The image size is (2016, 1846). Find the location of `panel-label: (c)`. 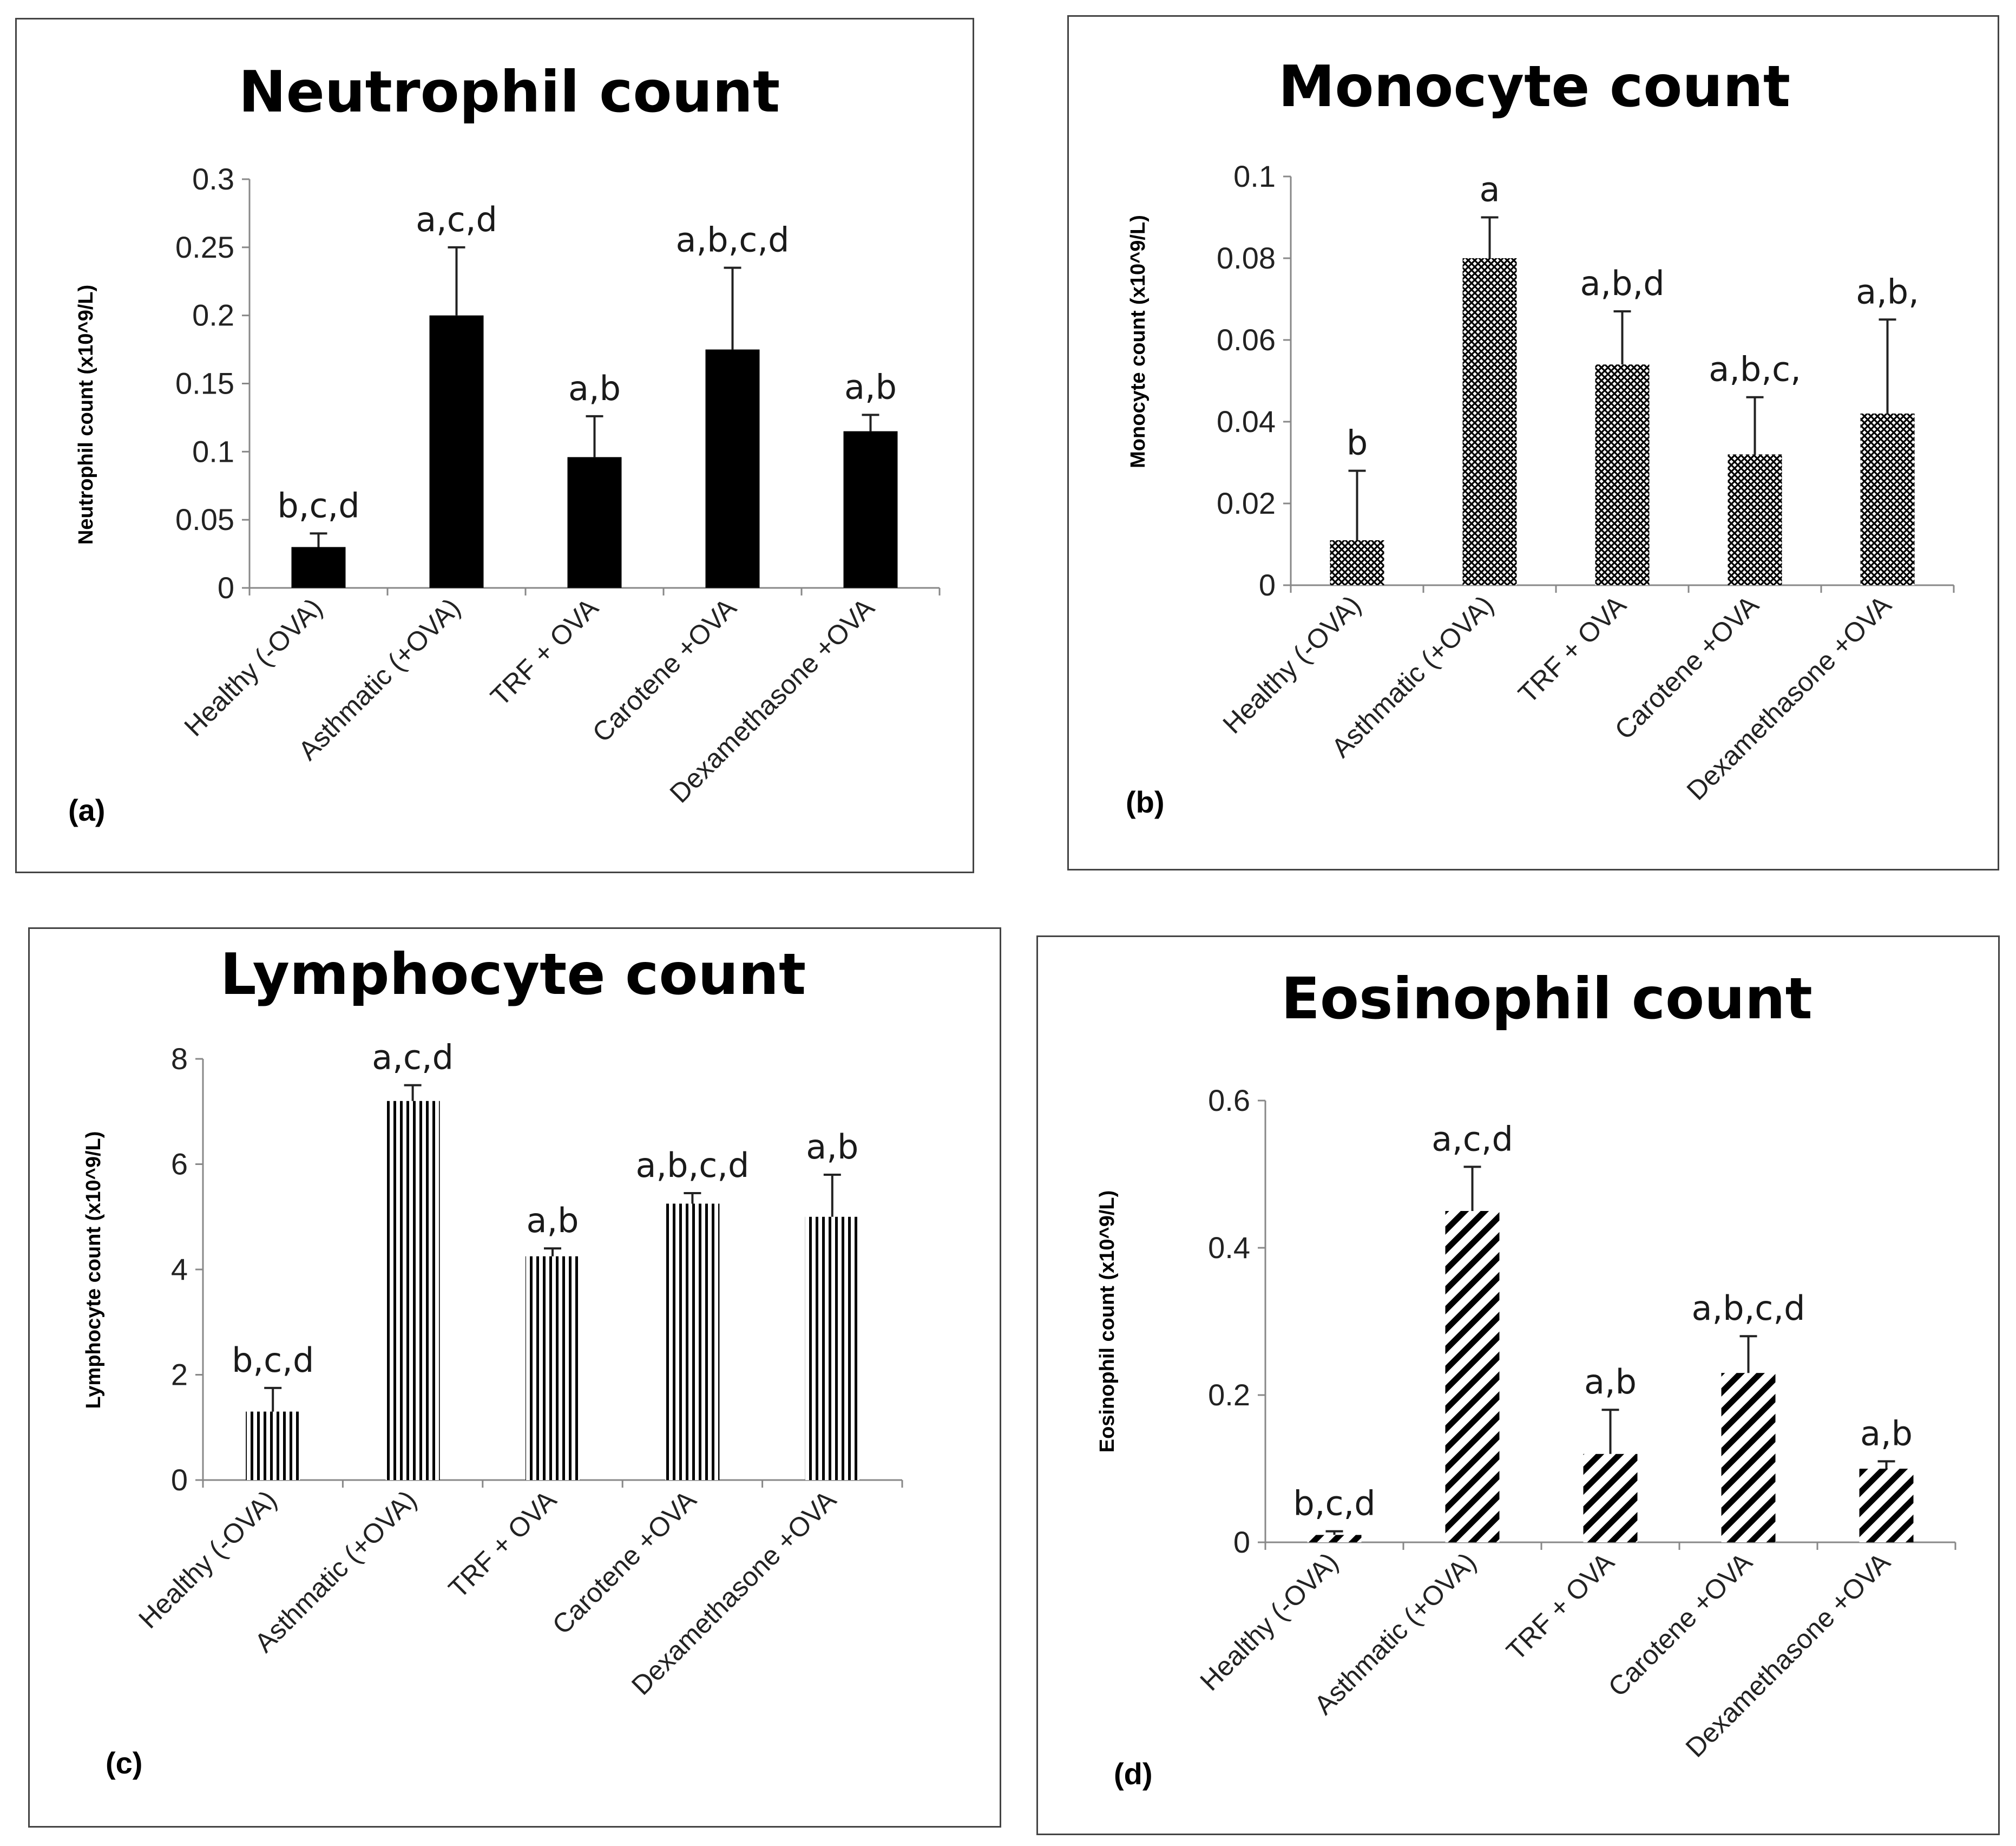

panel-label: (c) is located at coordinates (124, 1763).